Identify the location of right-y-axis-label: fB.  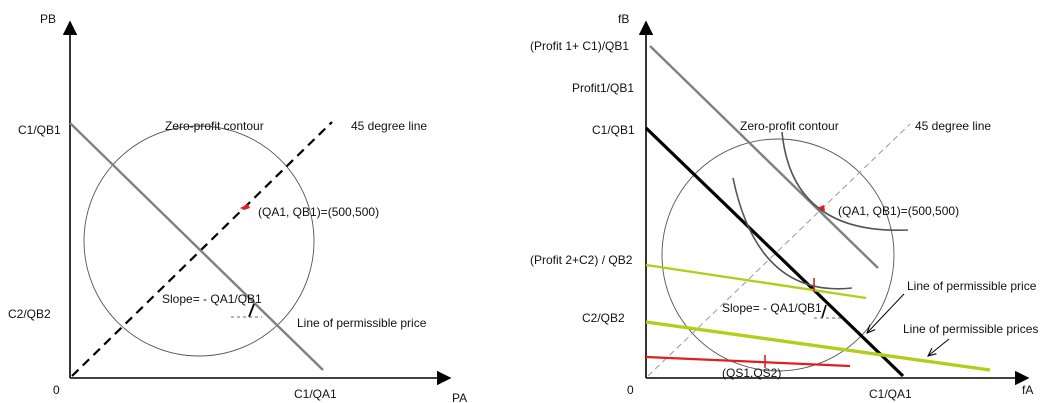
(623, 19).